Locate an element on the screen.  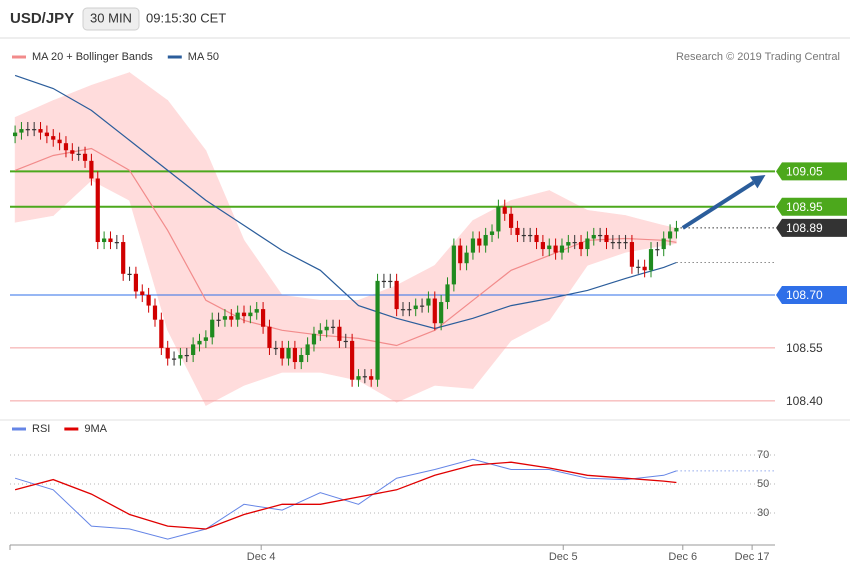
y-tick-label: 50 is located at coordinates (763, 484).